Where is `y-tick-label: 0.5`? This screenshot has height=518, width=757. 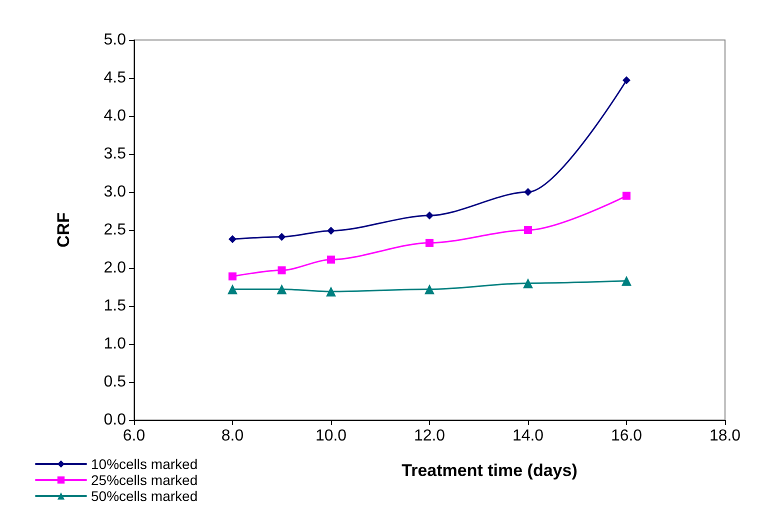
y-tick-label: 0.5 is located at coordinates (115, 382).